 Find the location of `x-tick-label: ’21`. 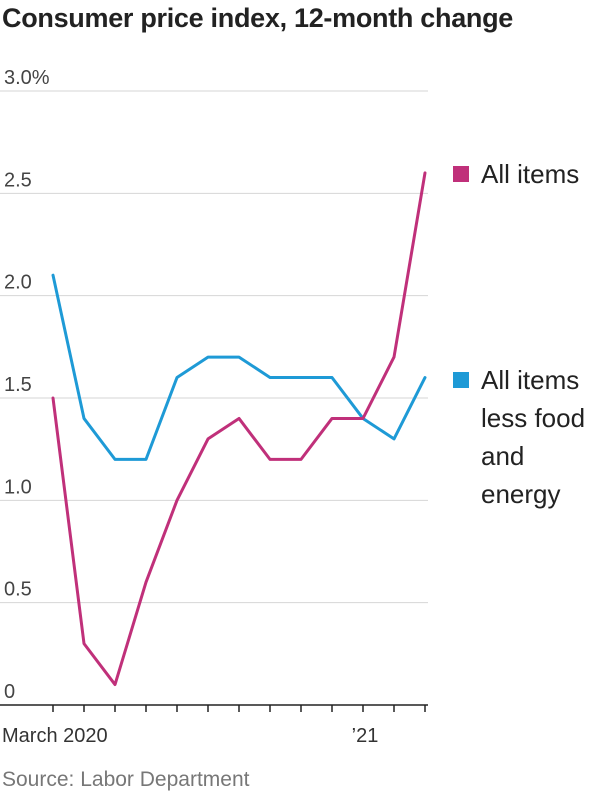

x-tick-label: ’21 is located at coordinates (365, 736).